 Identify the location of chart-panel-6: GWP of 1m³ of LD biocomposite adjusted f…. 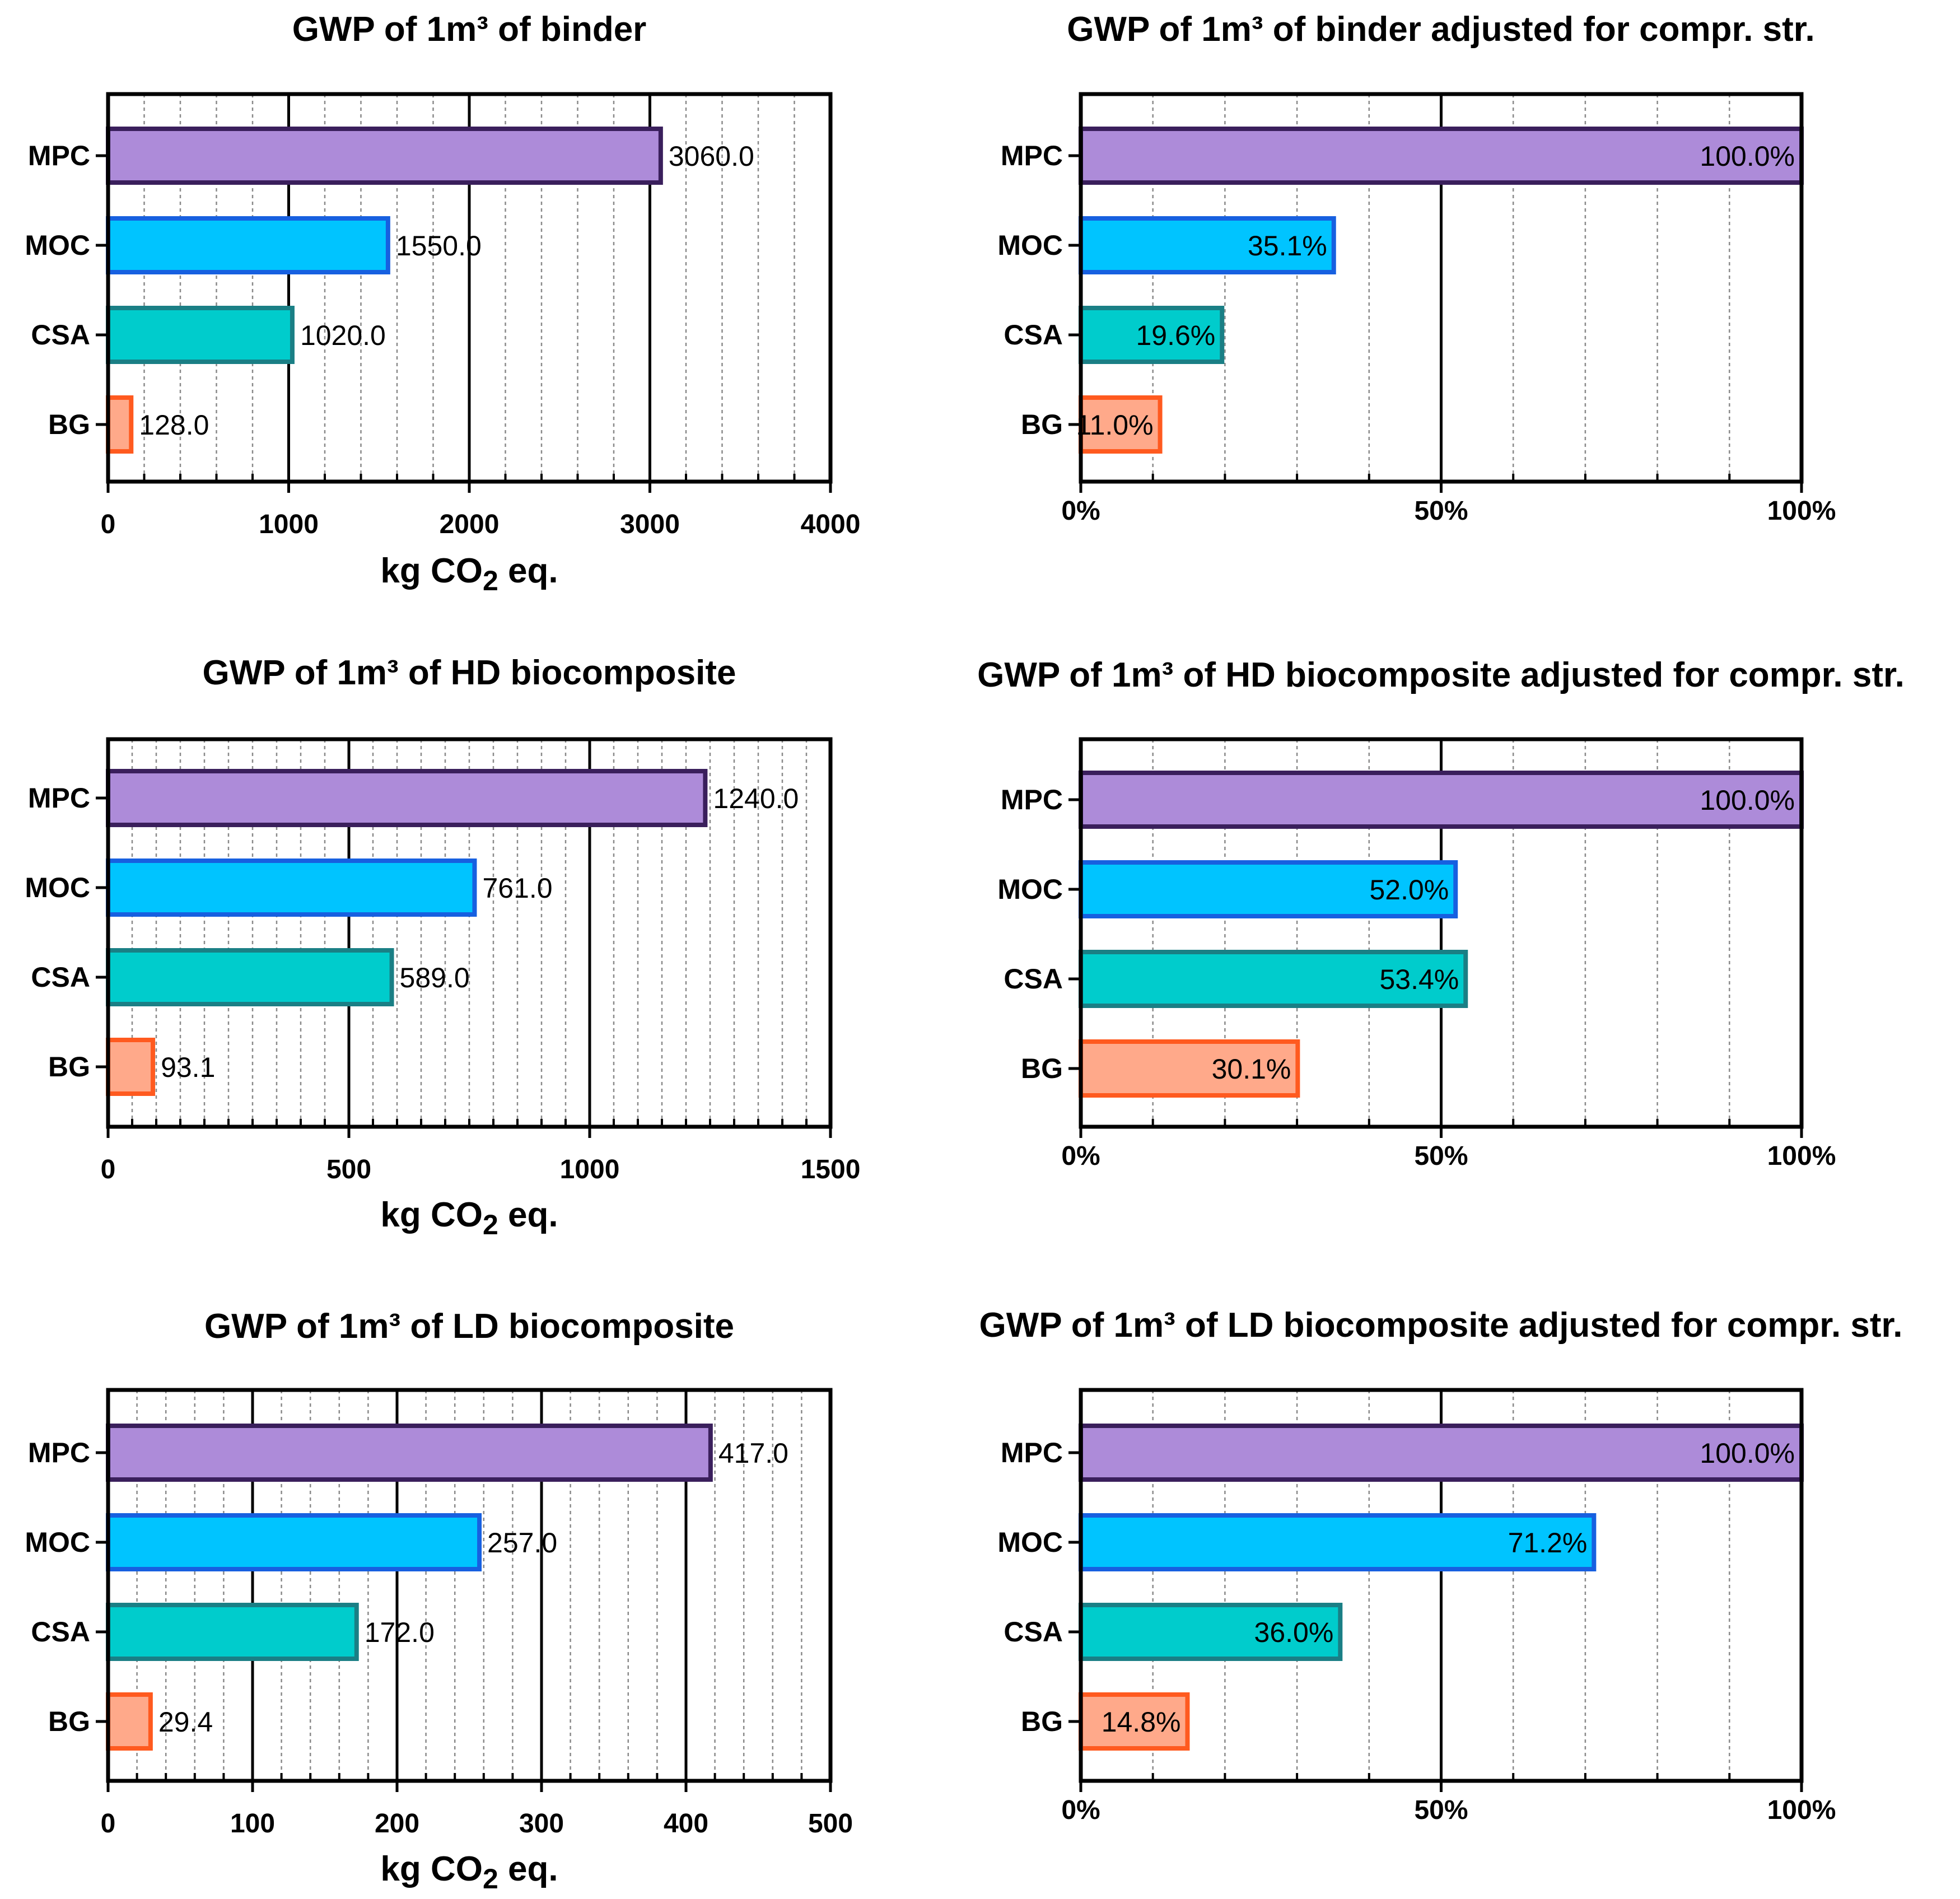
(1441, 1565).